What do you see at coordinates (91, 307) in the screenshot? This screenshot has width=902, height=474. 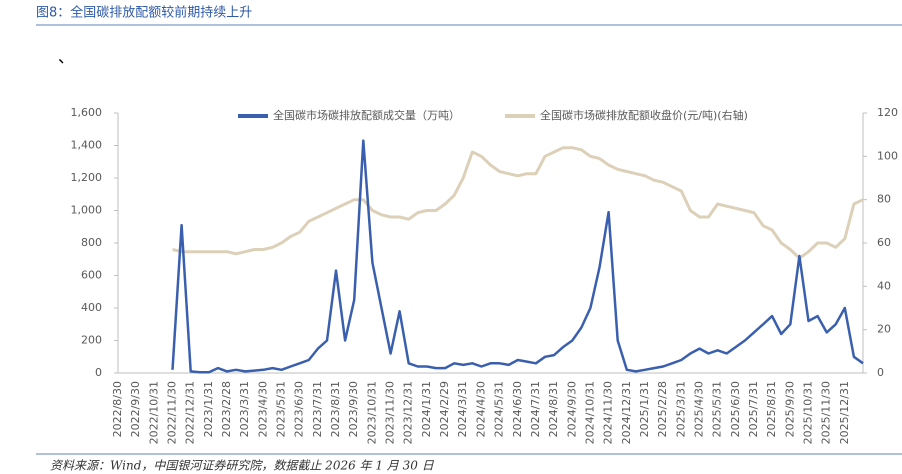 I see `y-tick-label: 400` at bounding box center [91, 307].